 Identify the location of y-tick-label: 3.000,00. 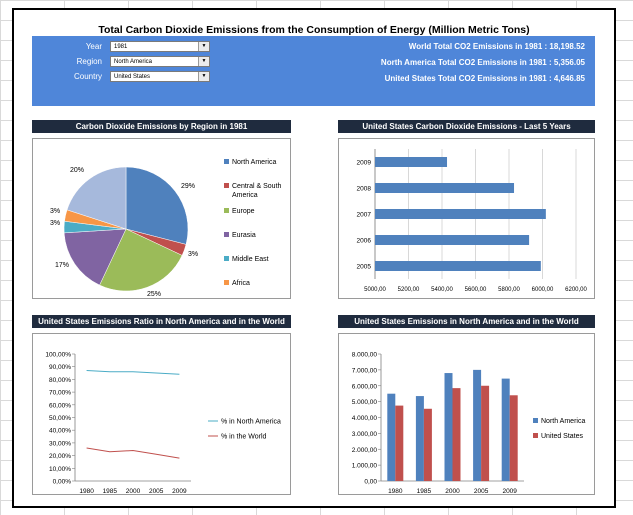
(365, 434).